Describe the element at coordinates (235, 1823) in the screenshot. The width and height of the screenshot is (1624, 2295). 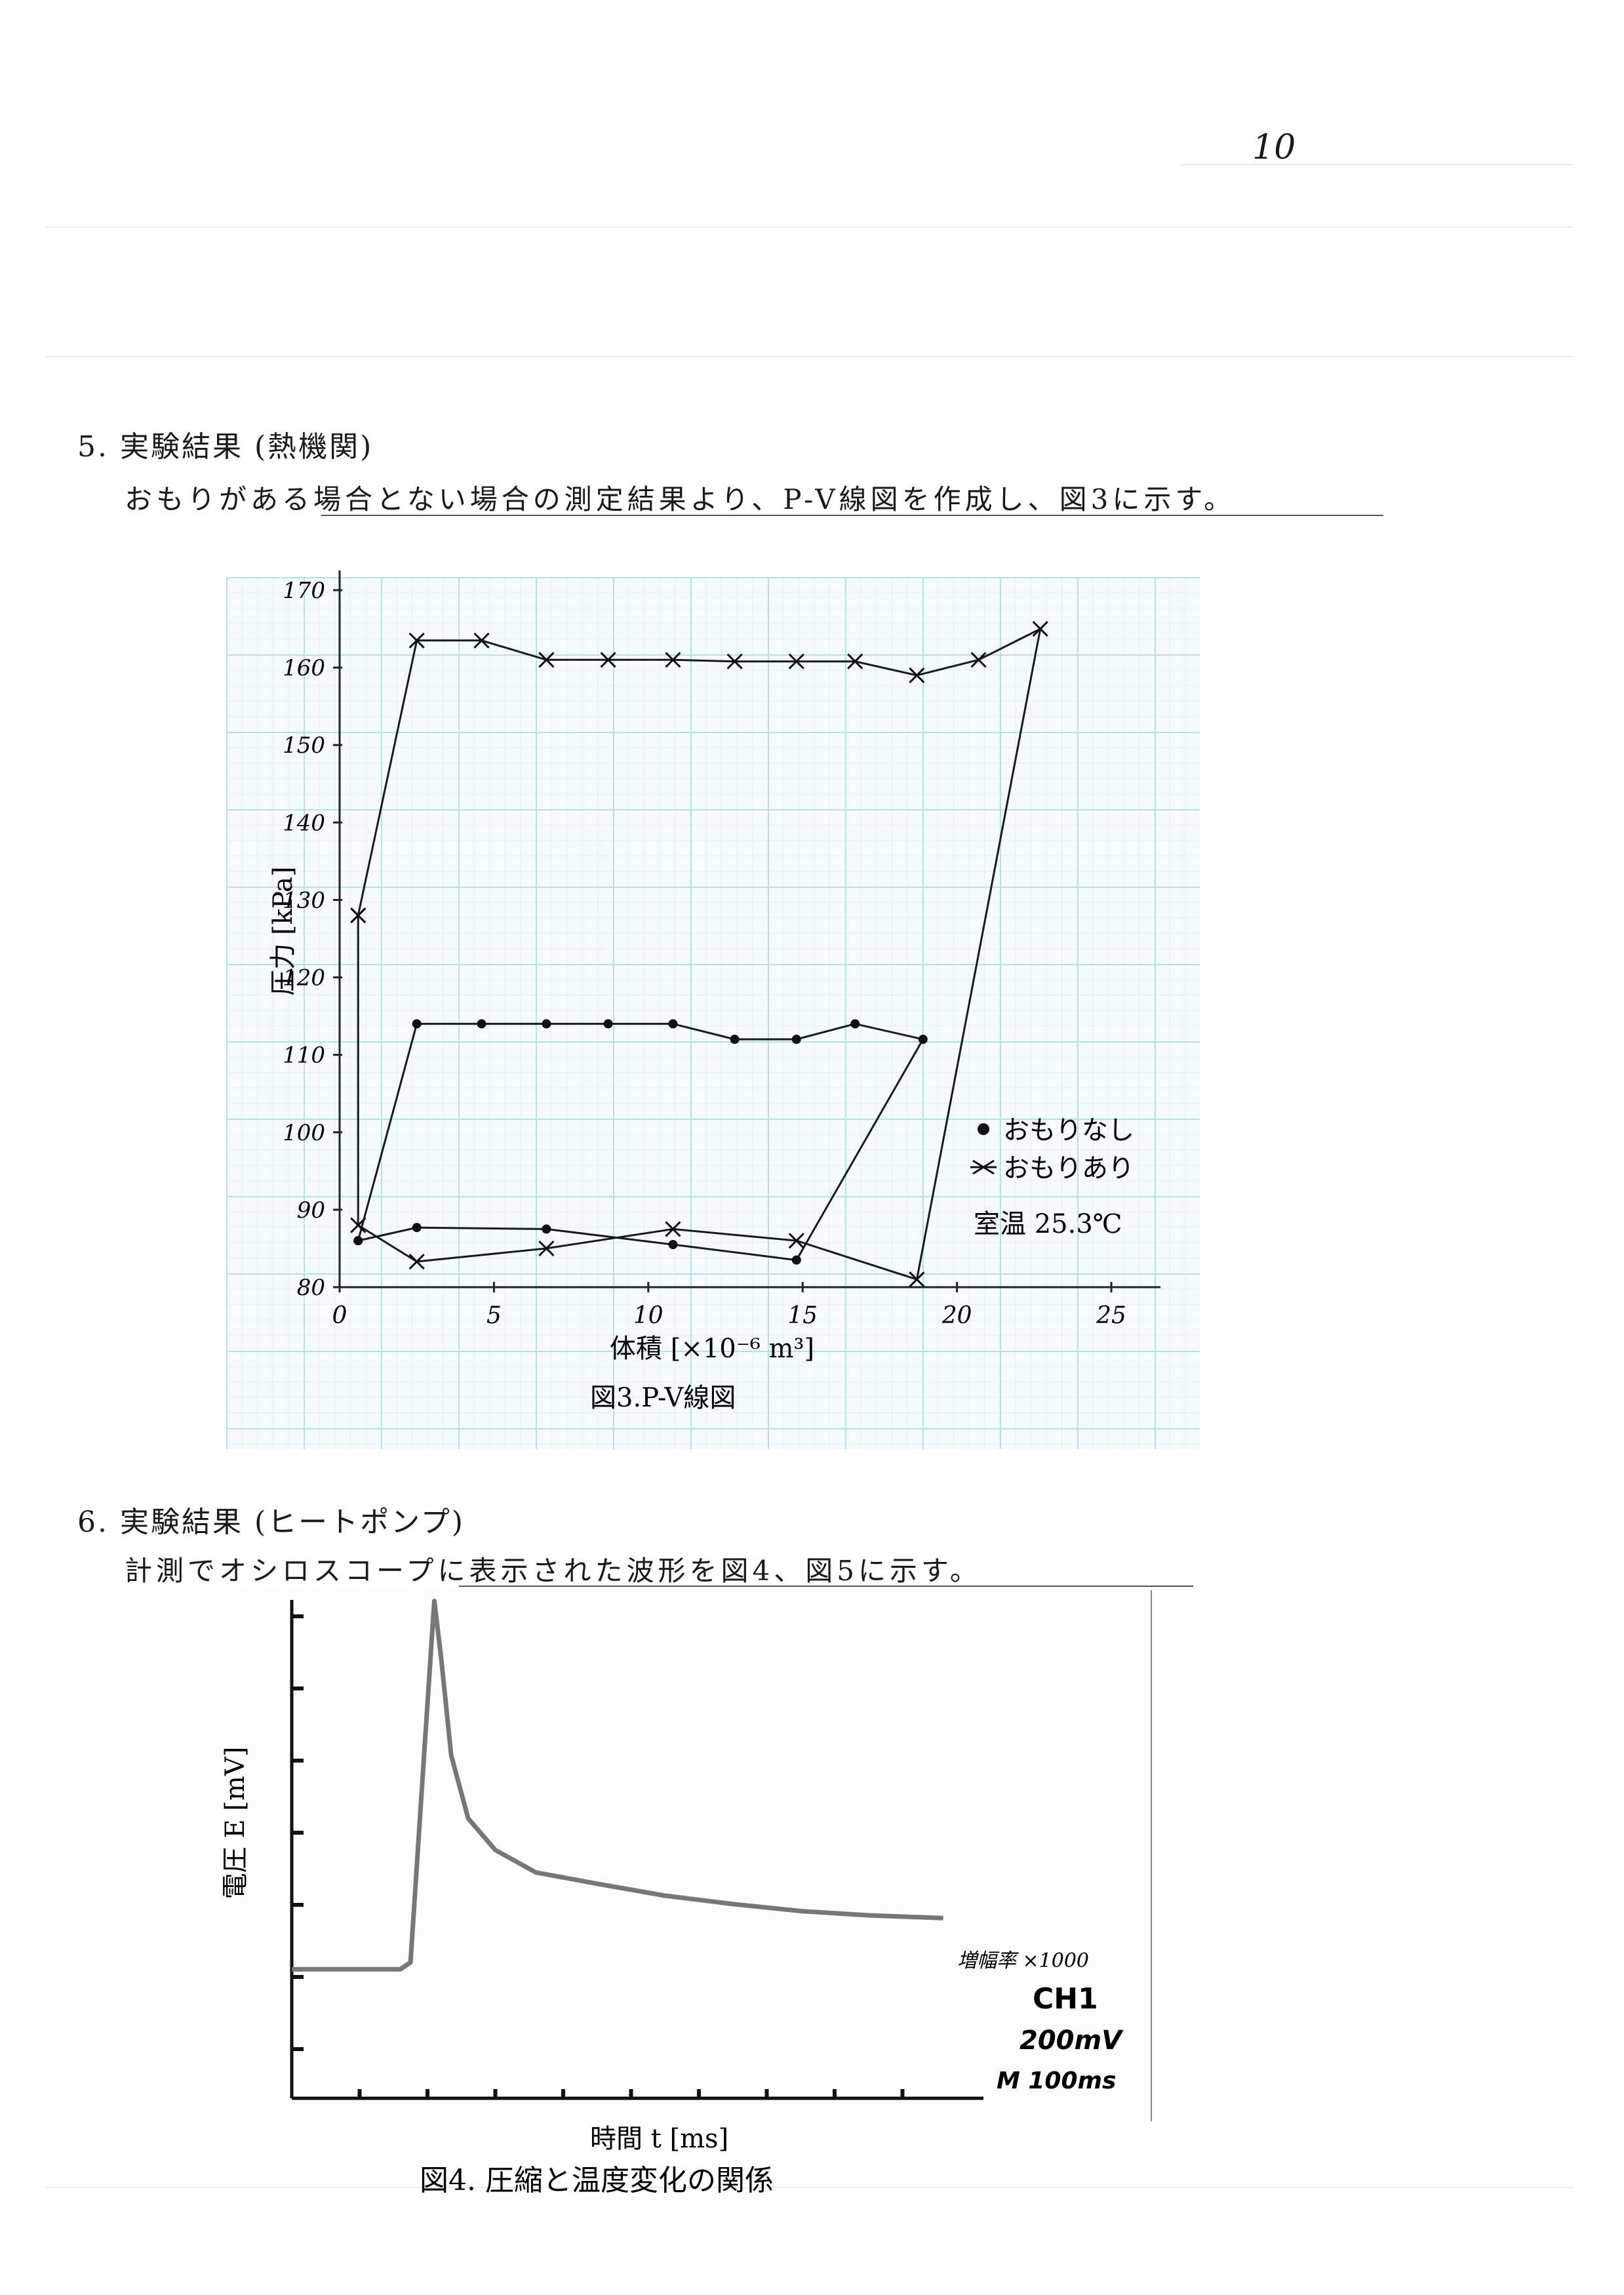
I see `scope-y-axis-label: 電圧 E [mV]` at that location.